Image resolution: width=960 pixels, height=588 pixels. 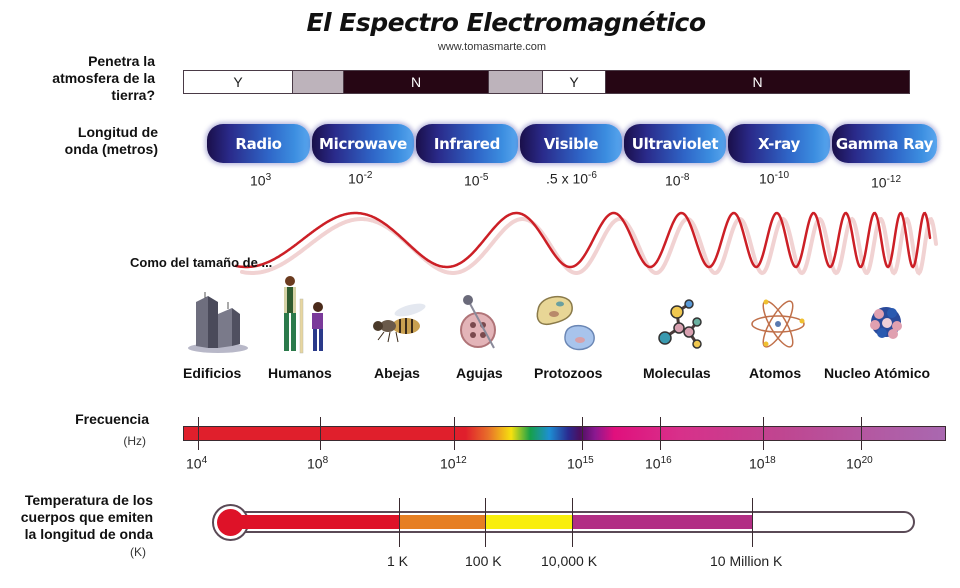 I want to click on band-visible: Visible, so click(x=571, y=143).